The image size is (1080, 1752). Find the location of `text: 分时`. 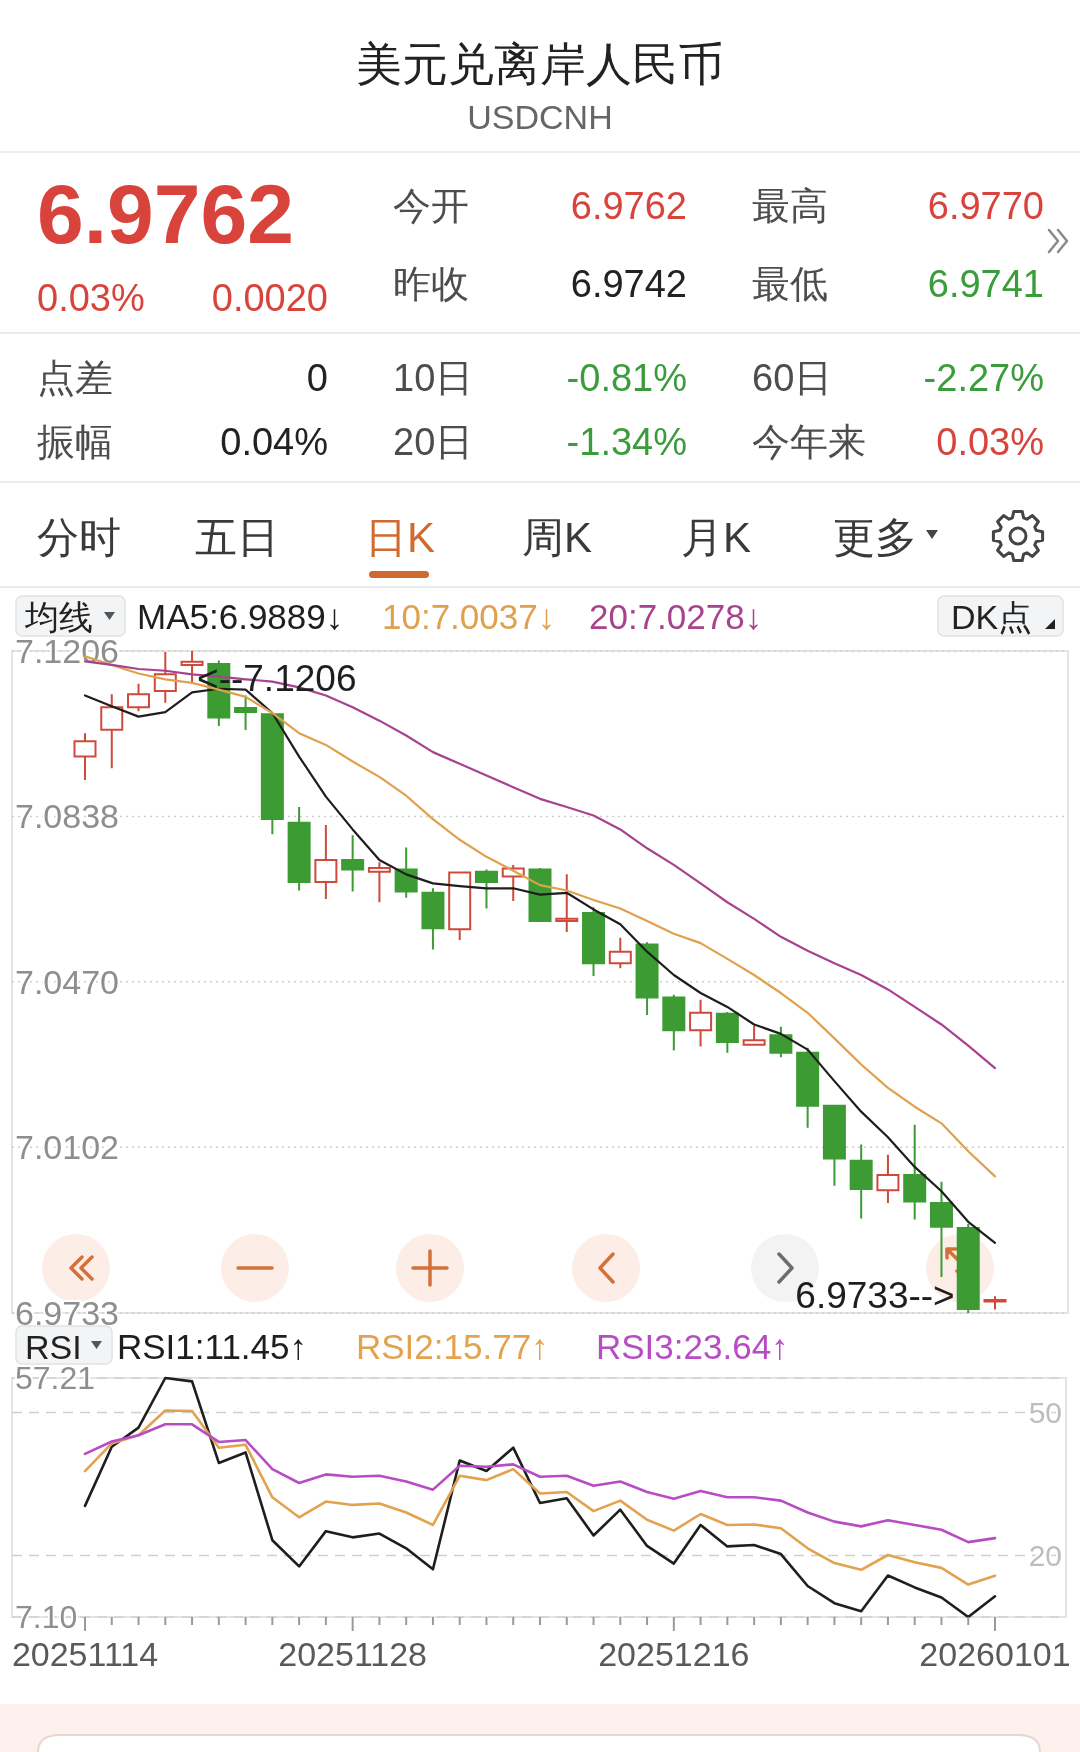

text: 分时 is located at coordinates (79, 537).